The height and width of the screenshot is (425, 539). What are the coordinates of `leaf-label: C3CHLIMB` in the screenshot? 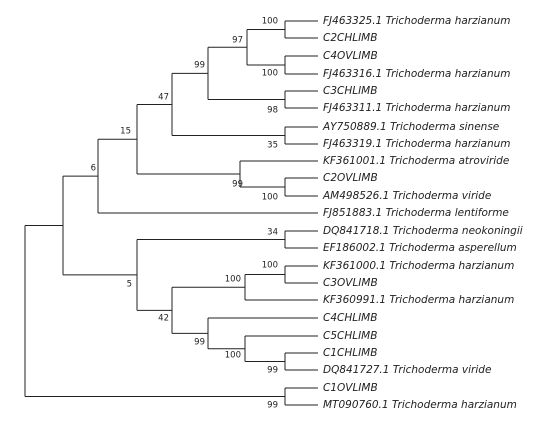 It's located at (350, 91).